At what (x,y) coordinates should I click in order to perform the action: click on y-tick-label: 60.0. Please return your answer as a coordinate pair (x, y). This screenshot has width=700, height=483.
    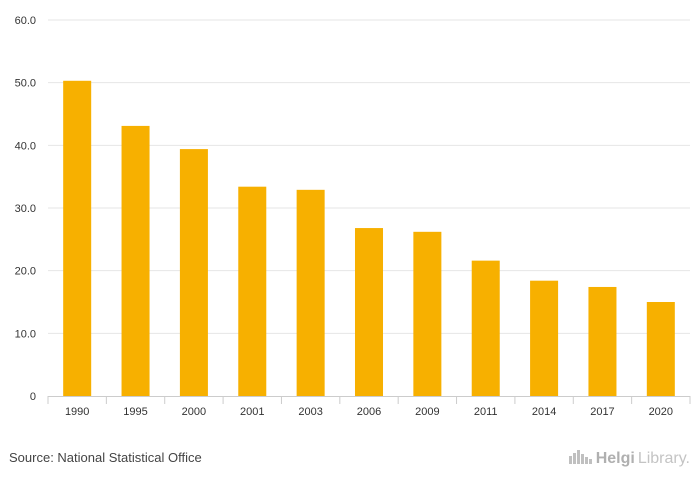
    Looking at the image, I should click on (25, 21).